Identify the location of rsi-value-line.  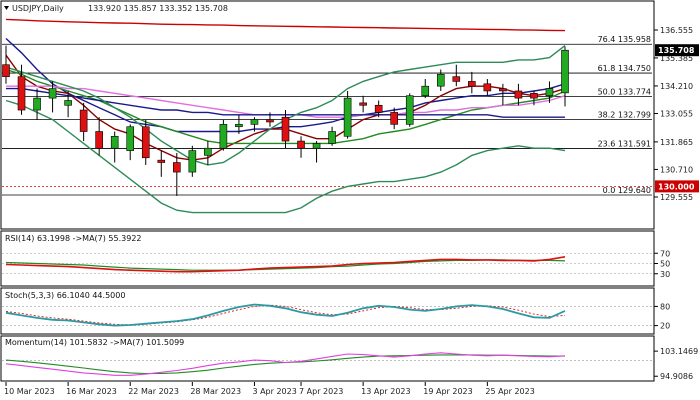
(285, 264).